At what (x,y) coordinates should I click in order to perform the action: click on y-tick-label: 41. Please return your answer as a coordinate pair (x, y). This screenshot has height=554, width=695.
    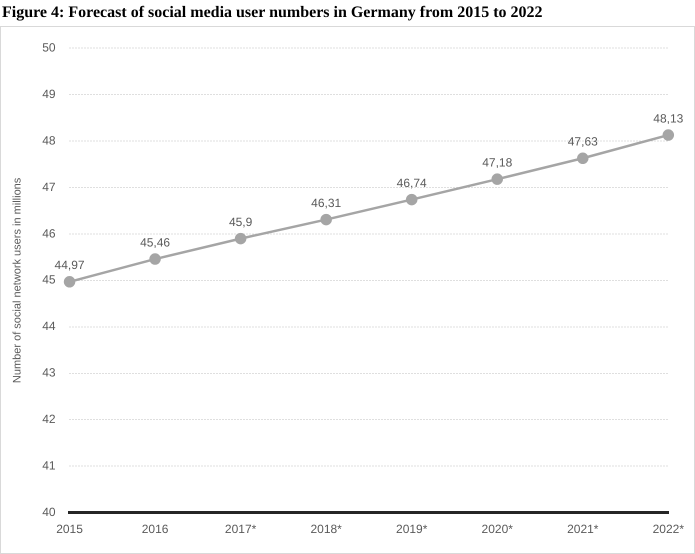
    Looking at the image, I should click on (49, 465).